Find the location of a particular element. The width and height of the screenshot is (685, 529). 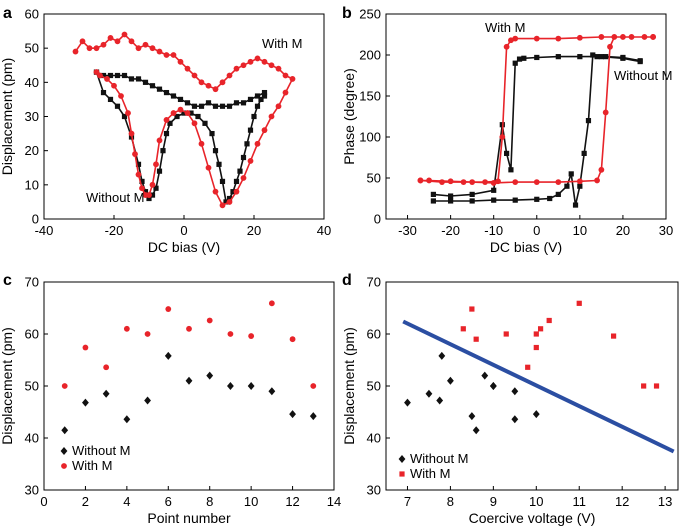

y-tick-label: 40 is located at coordinates (32, 82).